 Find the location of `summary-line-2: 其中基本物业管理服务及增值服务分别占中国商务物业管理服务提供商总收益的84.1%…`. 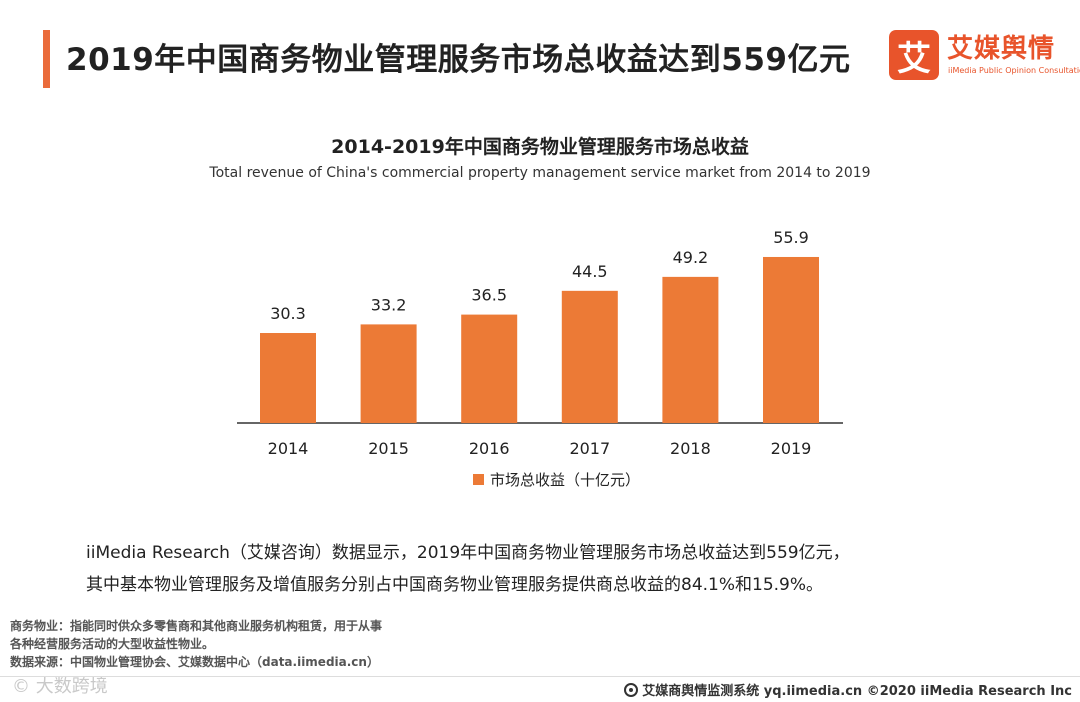

summary-line-2: 其中基本物业管理服务及增值服务分别占中国商务物业管理服务提供商总收益的84.1%… is located at coordinates (455, 585).